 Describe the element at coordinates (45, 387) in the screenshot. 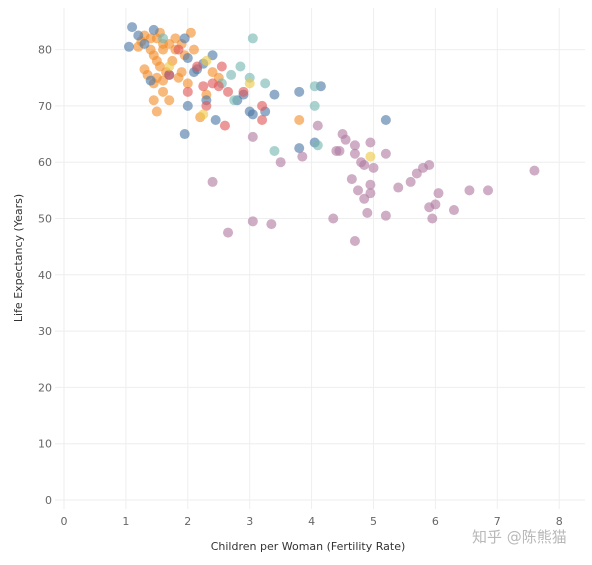

I see `y-tick-label: 20` at that location.